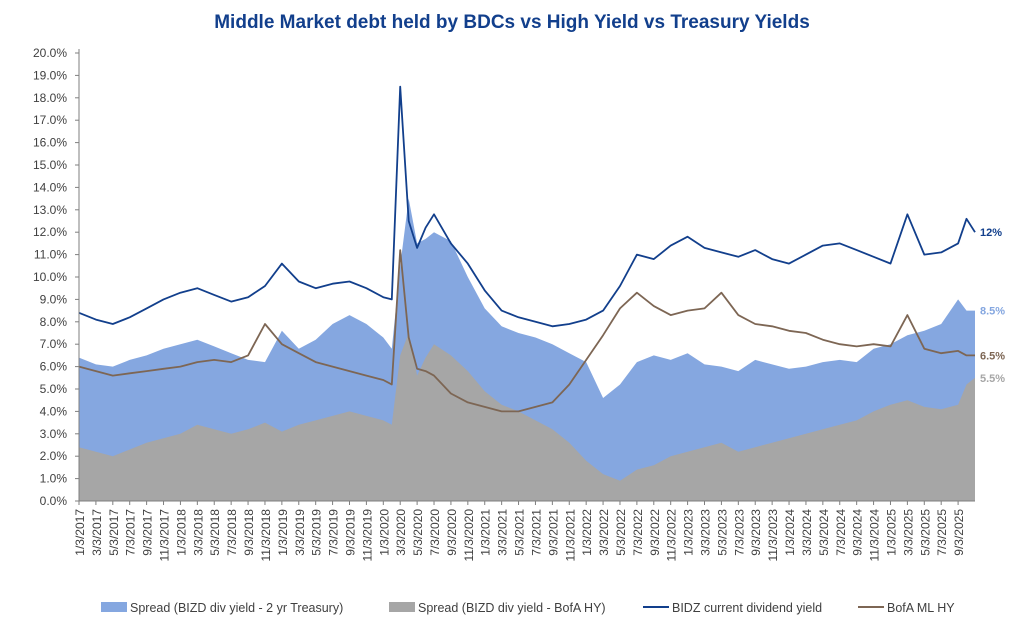 This screenshot has width=1024, height=637. What do you see at coordinates (536, 532) in the screenshot?
I see `x-tick-label: 7/3/2021` at bounding box center [536, 532].